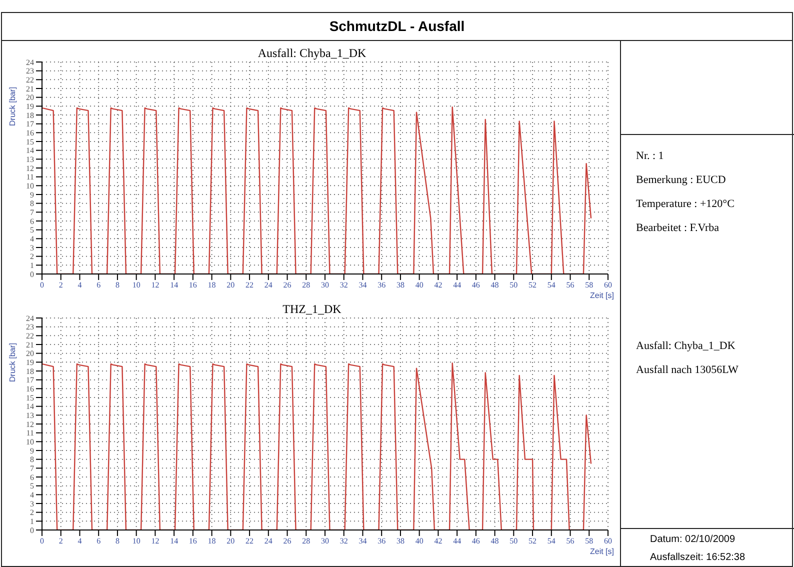 This screenshot has height=567, width=794. Describe the element at coordinates (250, 541) in the screenshot. I see `x-tick-label: 22` at that location.